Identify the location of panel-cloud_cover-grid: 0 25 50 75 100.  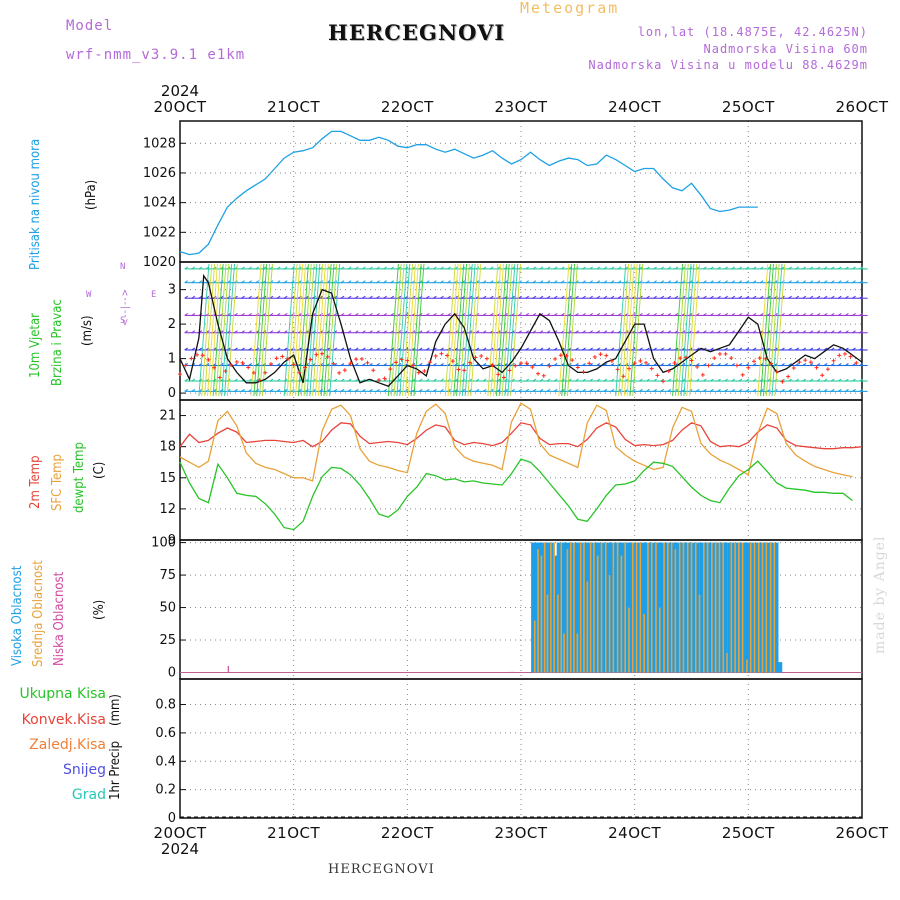
(506, 608).